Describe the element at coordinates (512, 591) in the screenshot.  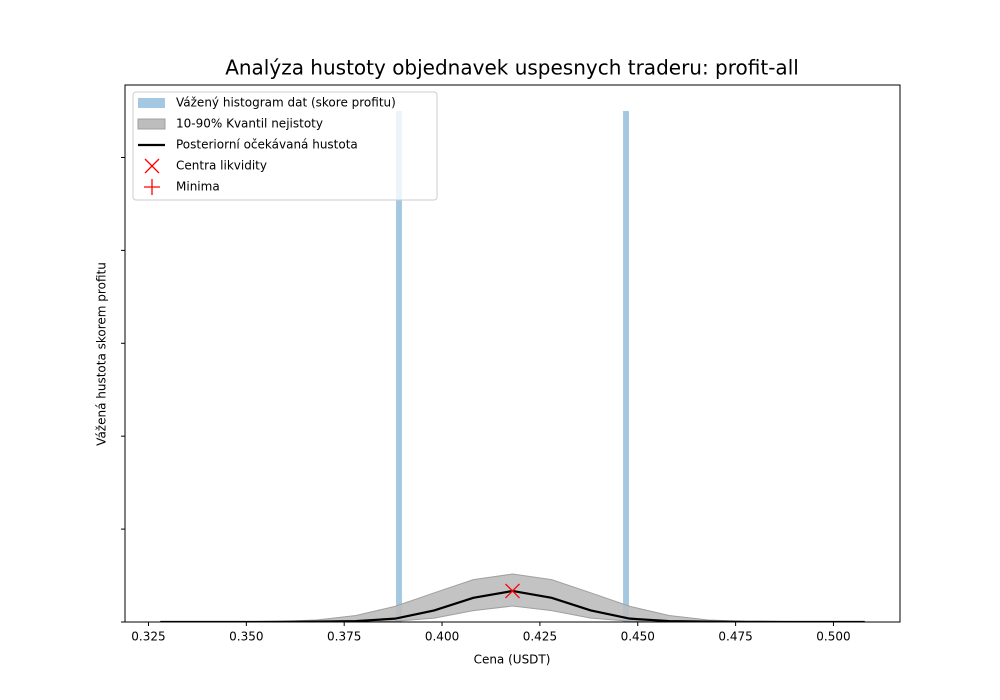
I see `center-marker` at that location.